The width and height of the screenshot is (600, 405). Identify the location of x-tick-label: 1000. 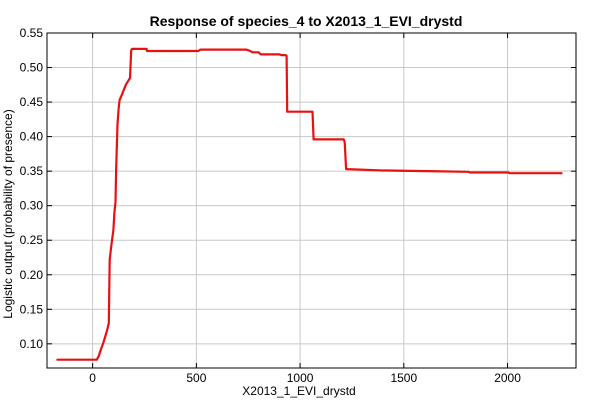
(300, 378).